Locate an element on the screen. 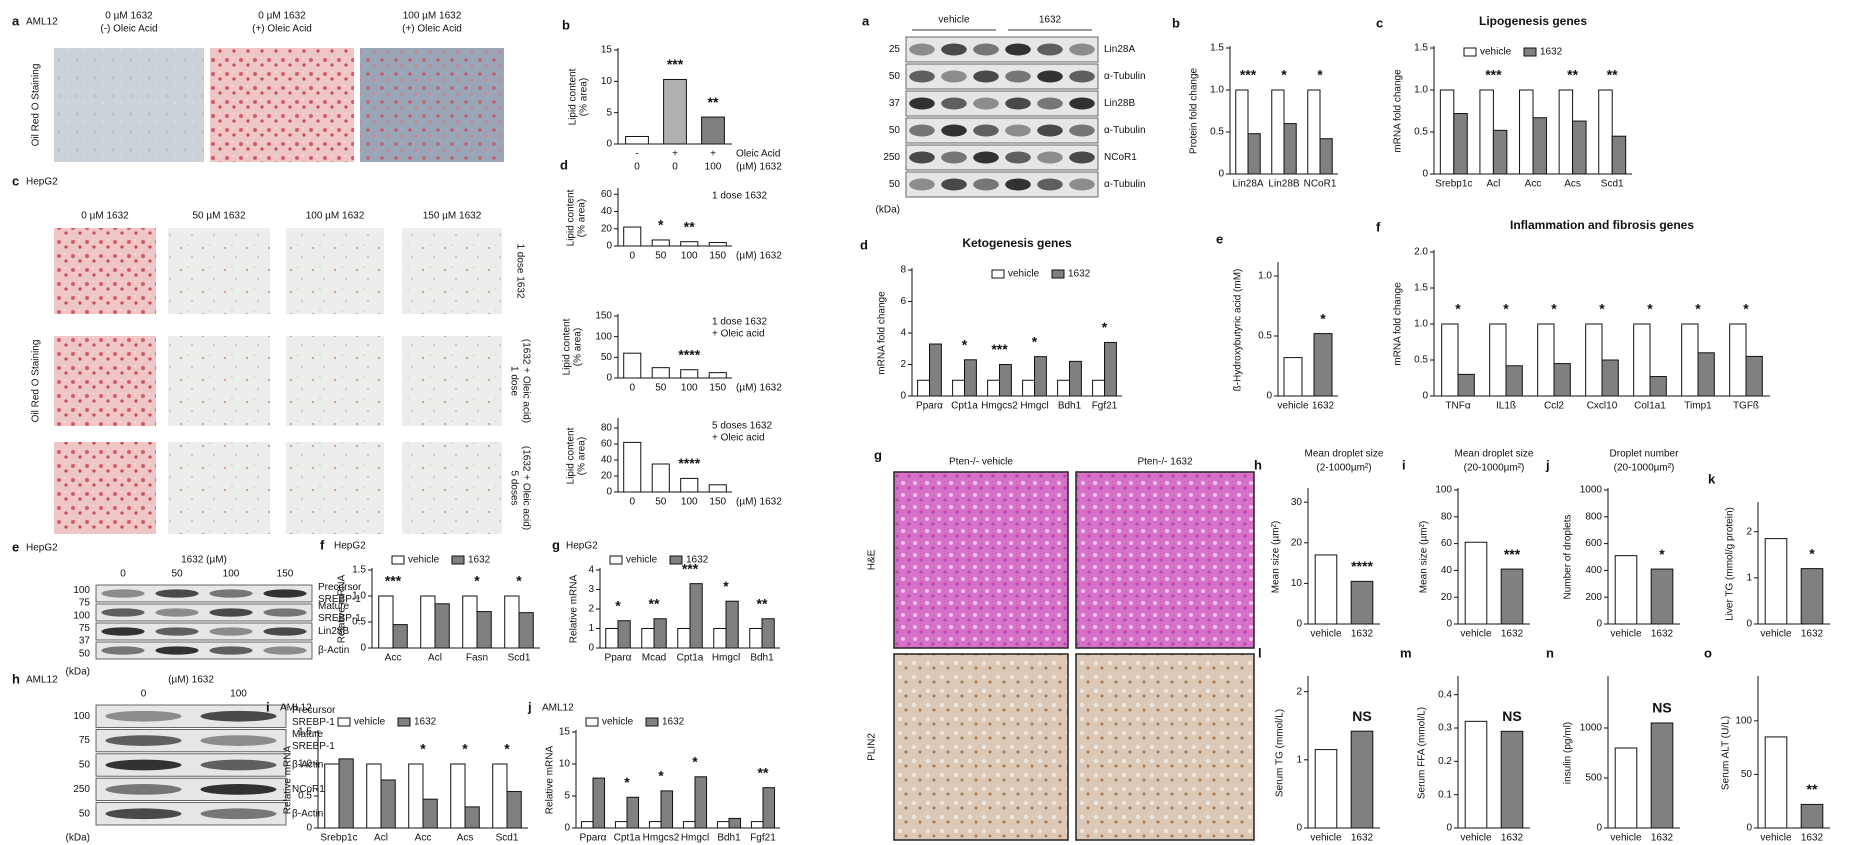 This screenshot has width=1862, height=845. row-label: H&E is located at coordinates (872, 559).